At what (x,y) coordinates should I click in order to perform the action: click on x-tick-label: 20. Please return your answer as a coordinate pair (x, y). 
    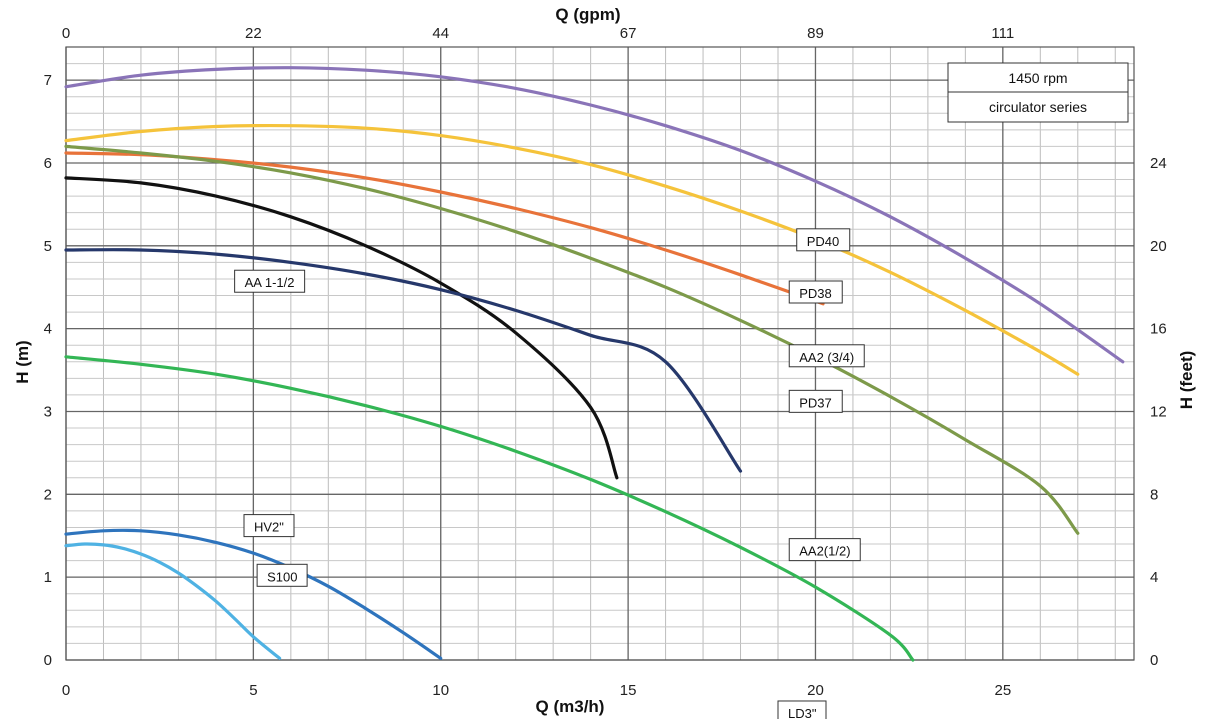
    Looking at the image, I should click on (815, 690).